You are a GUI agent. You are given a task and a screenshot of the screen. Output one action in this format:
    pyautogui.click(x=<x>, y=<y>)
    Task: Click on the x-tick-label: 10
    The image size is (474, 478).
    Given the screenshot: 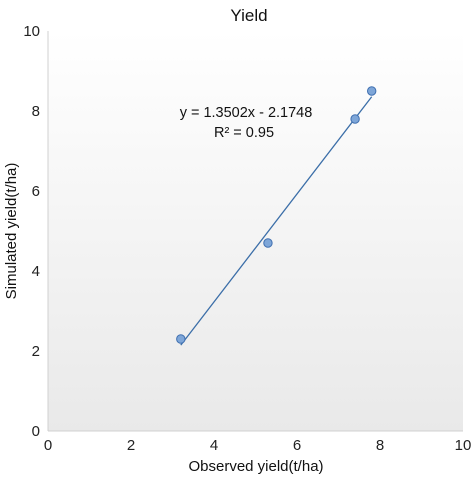 What is the action you would take?
    pyautogui.click(x=463, y=445)
    